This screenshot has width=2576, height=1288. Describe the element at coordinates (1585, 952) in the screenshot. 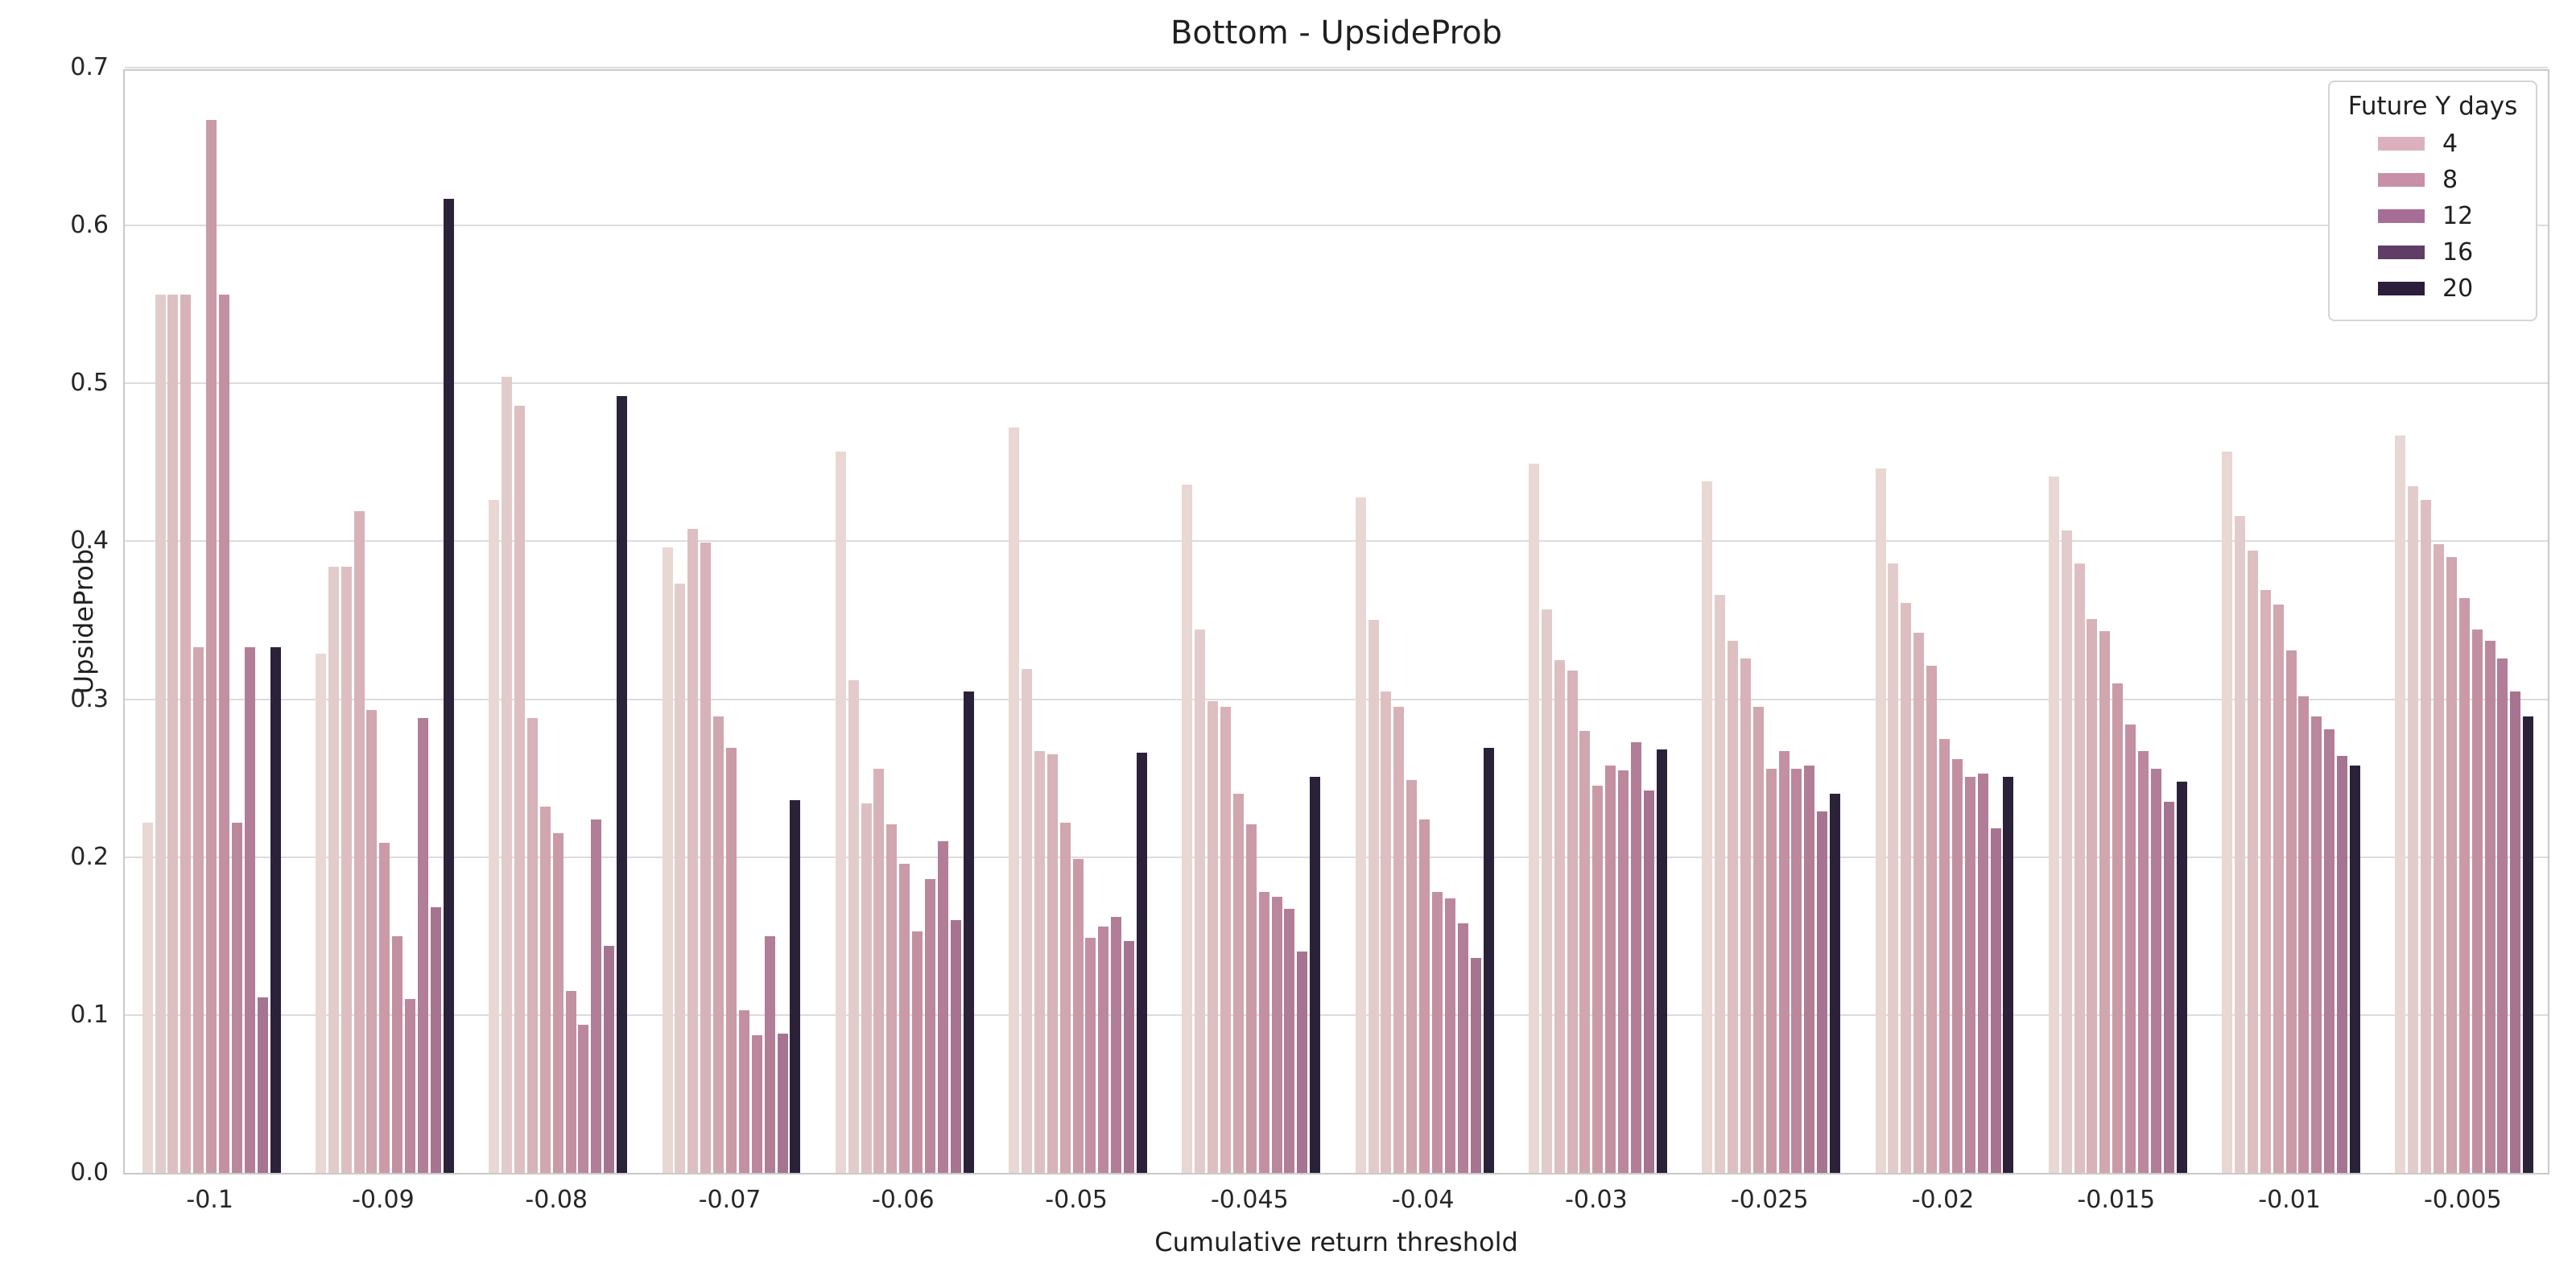

I see `bar--0.03-hue-05` at that location.